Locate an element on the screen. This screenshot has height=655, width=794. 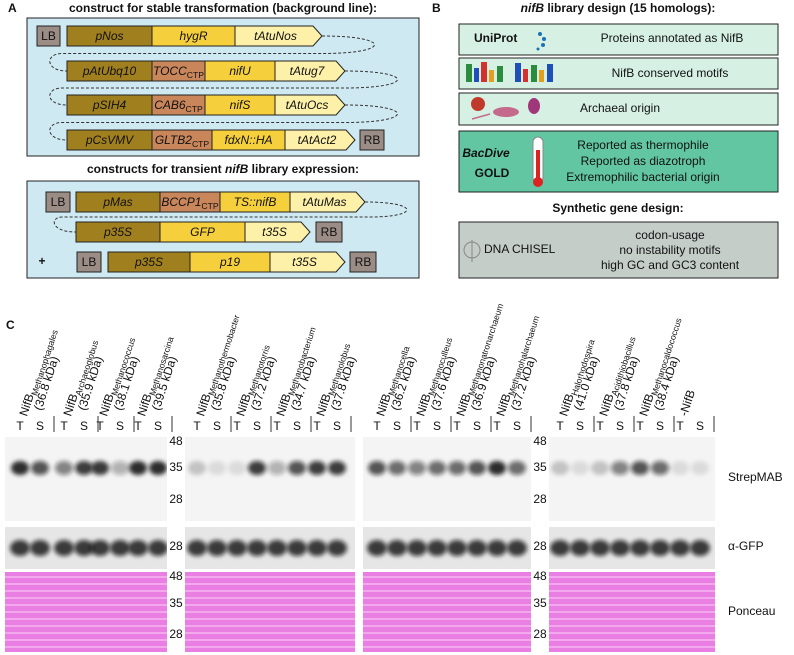
part-label-part: pAtUbq10 is located at coordinates (109, 71).